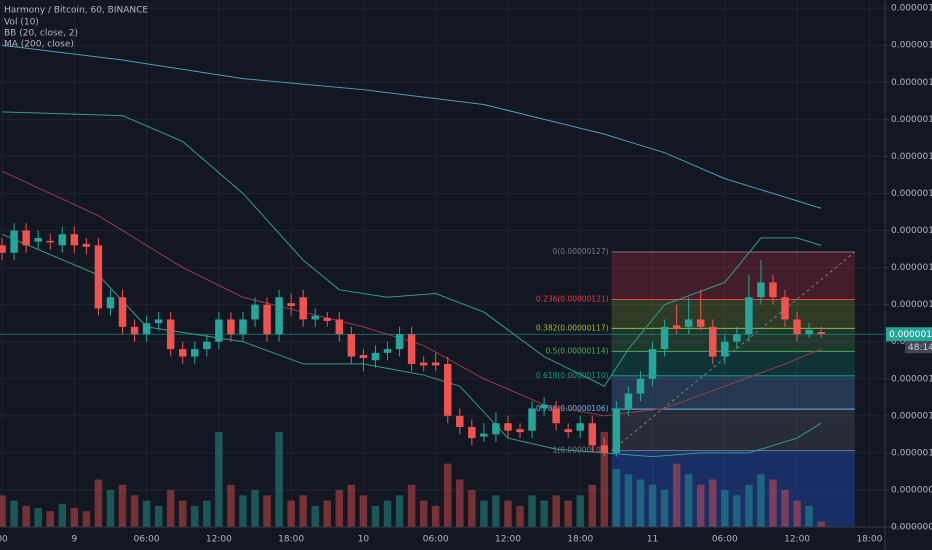 This screenshot has height=550, width=932. I want to click on countdown-label: 48:14, so click(920, 348).